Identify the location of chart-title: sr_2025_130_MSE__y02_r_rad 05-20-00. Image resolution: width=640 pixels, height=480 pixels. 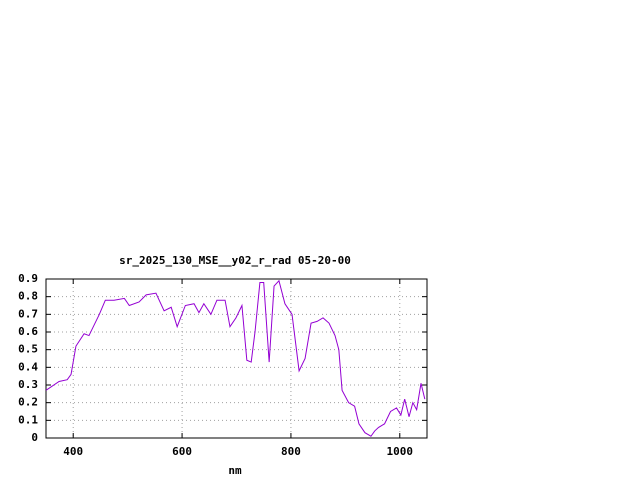
(235, 260).